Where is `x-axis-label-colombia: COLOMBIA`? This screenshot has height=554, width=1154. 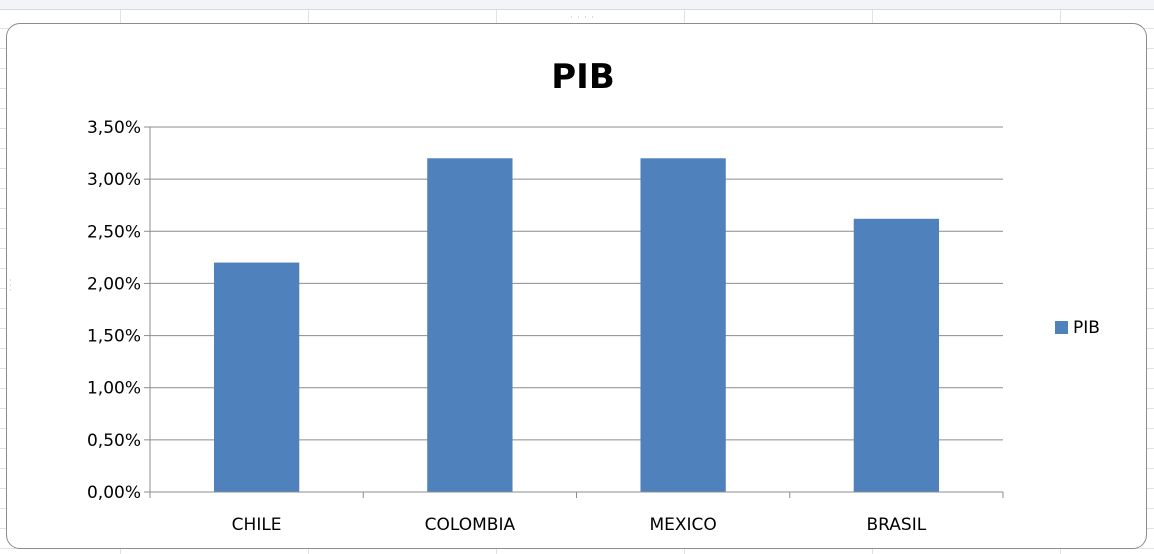 x-axis-label-colombia: COLOMBIA is located at coordinates (470, 525).